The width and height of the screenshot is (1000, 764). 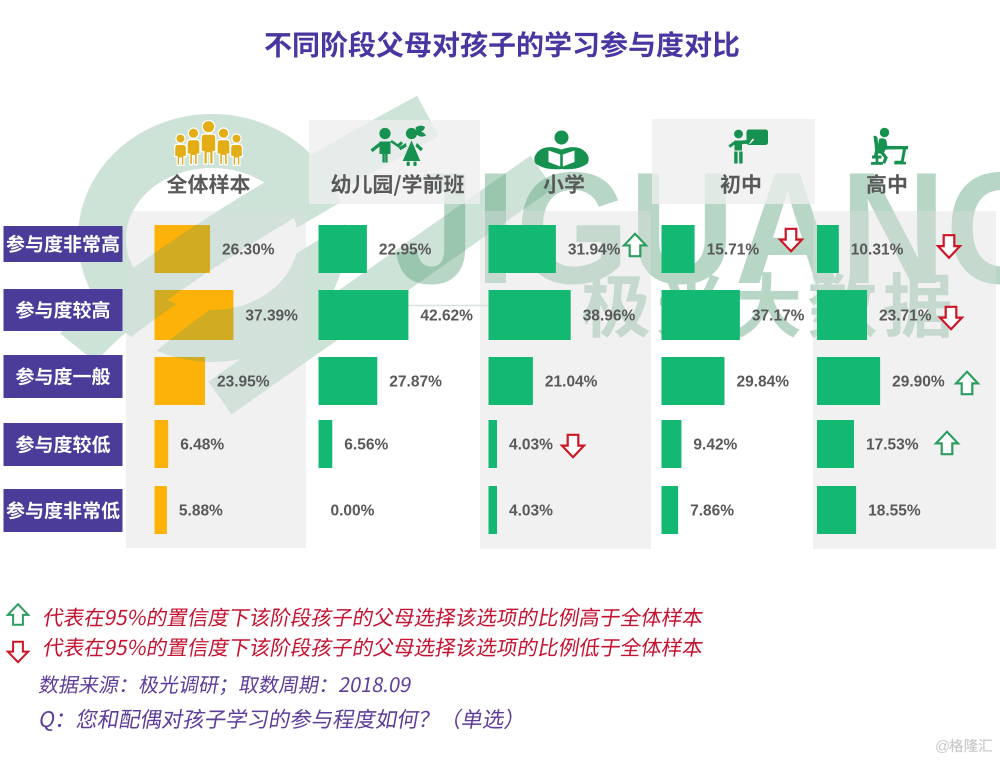 What do you see at coordinates (877, 249) in the screenshot?
I see `svg-text: 10.31%` at bounding box center [877, 249].